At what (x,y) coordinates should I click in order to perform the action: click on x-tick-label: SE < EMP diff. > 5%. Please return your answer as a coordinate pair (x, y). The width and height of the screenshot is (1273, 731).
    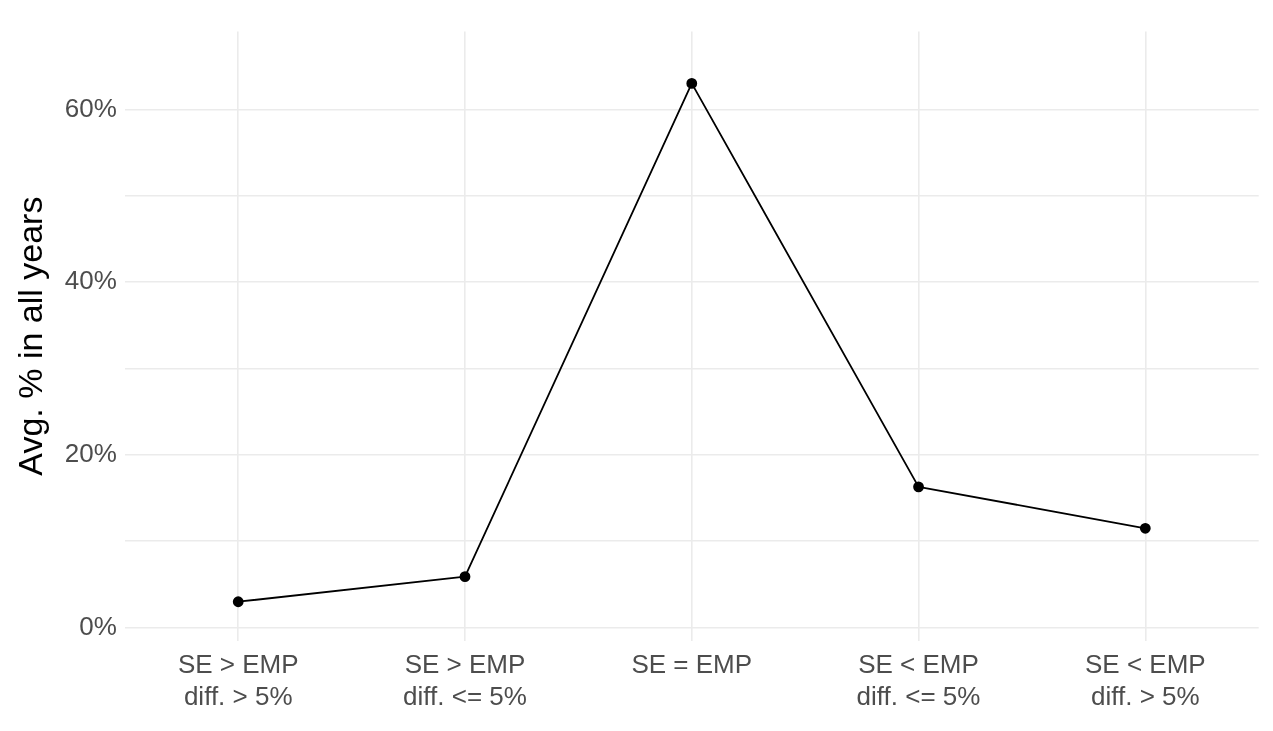
    Looking at the image, I should click on (1145, 680).